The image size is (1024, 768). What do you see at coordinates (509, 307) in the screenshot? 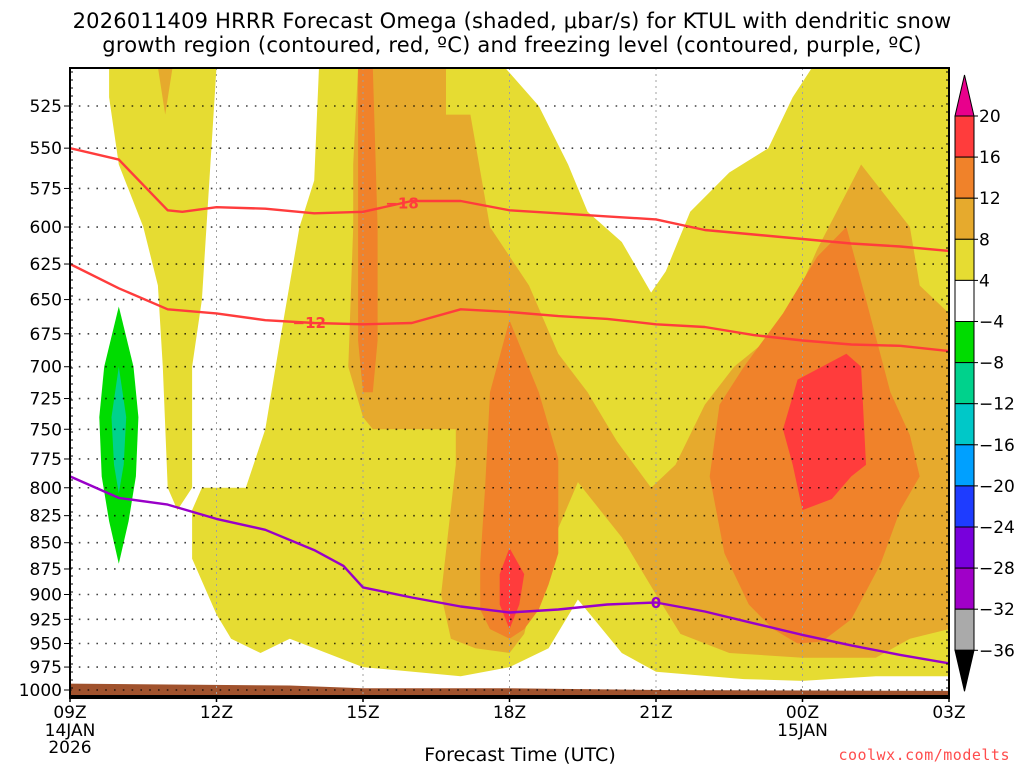
I see `contour-line--12` at bounding box center [509, 307].